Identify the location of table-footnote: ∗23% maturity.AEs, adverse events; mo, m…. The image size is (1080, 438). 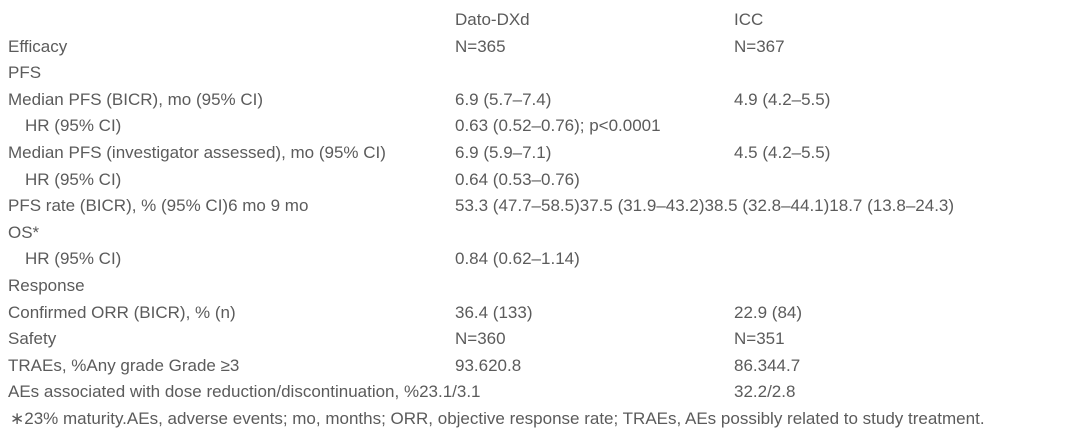
(497, 418).